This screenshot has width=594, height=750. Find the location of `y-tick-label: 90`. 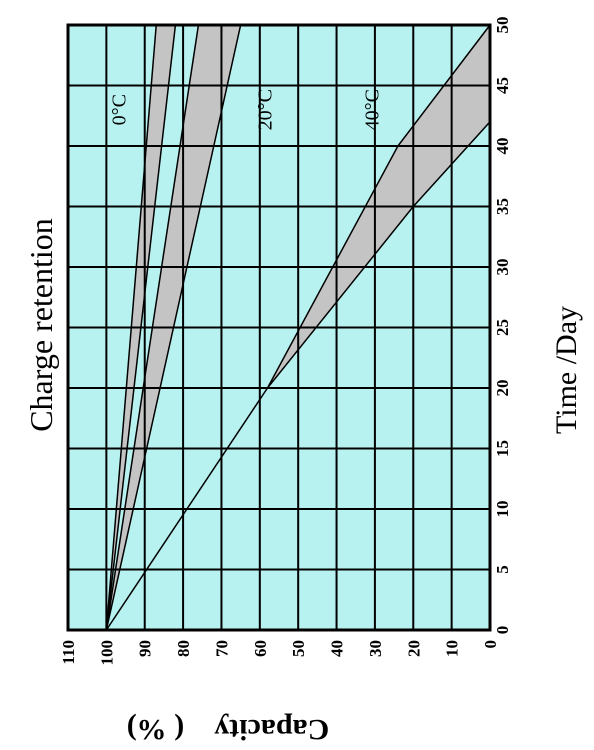

y-tick-label: 90 is located at coordinates (145, 648).